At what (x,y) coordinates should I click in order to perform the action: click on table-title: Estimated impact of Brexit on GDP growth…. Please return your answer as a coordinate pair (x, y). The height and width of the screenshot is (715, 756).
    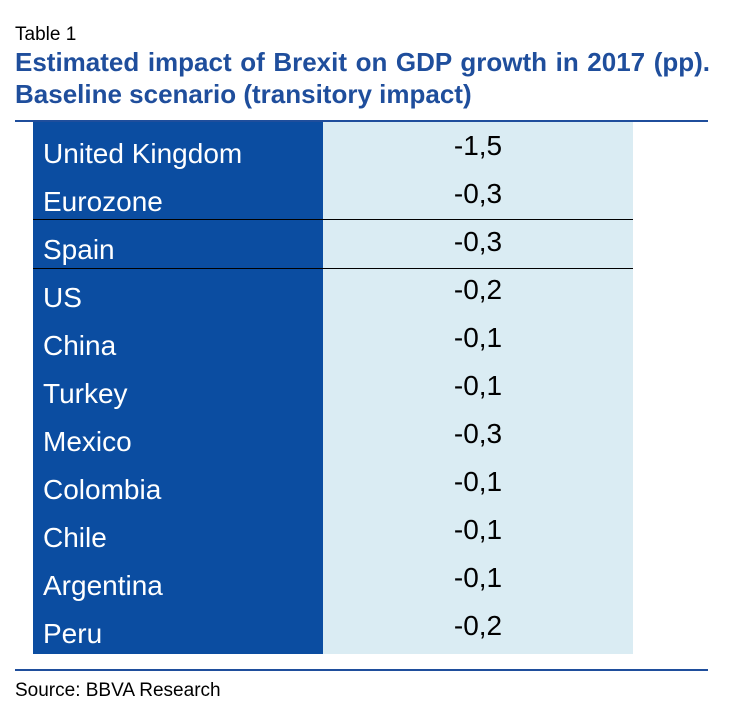
    Looking at the image, I should click on (362, 78).